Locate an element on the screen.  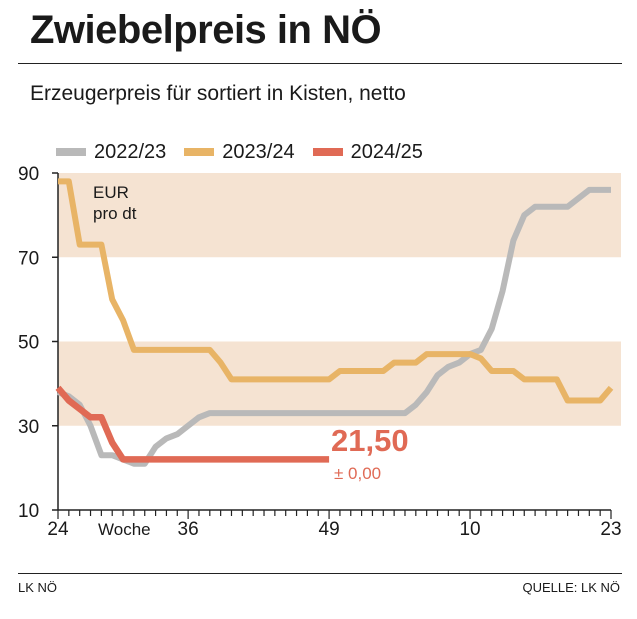
legend-label-2022-23: 2022/23 is located at coordinates (130, 151).